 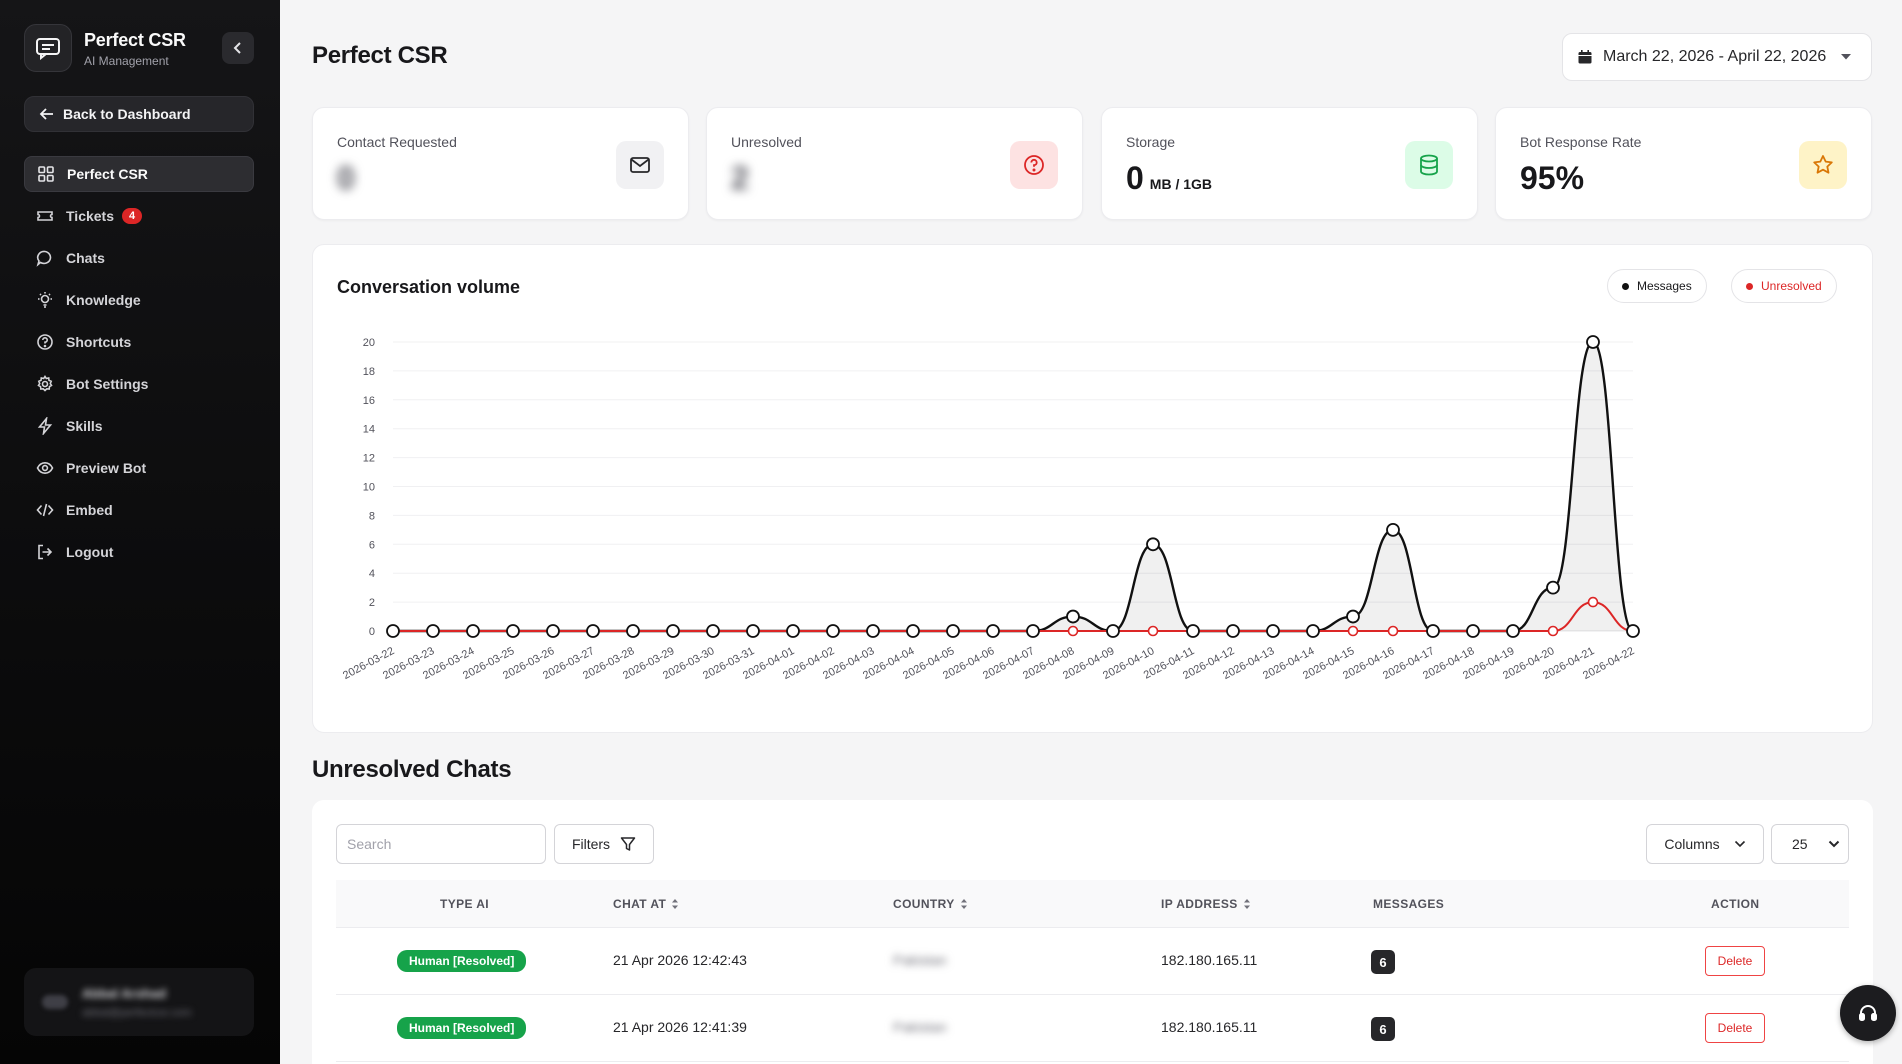 What do you see at coordinates (640, 904) in the screenshot?
I see `column-header-label: CHAT AT` at bounding box center [640, 904].